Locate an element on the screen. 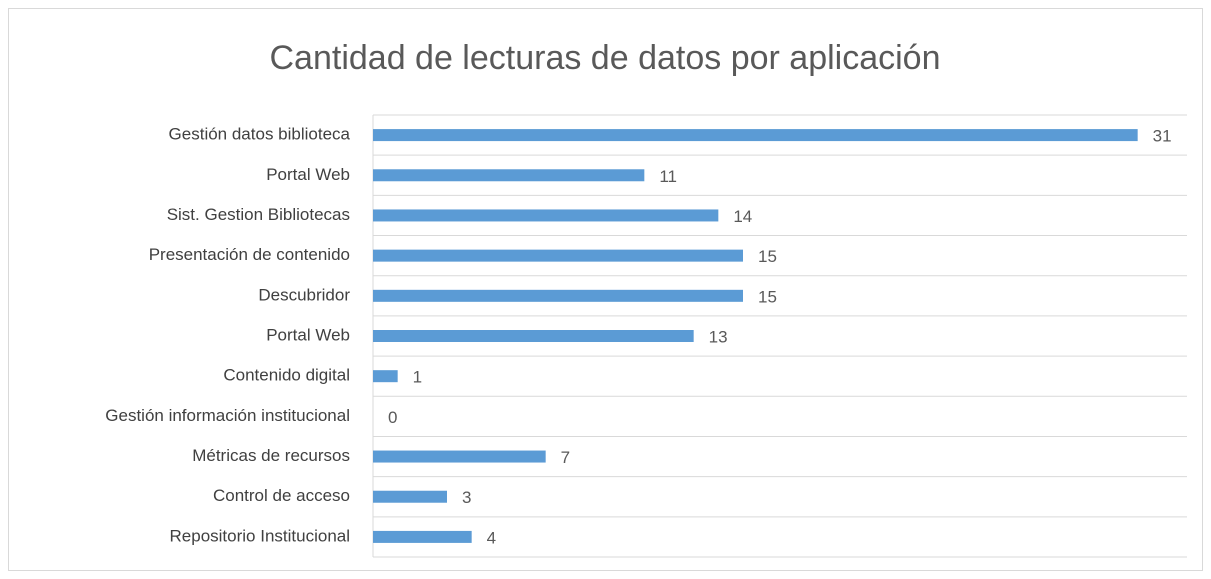 The width and height of the screenshot is (1211, 579). category-label: Gestión información institucional is located at coordinates (227, 415).